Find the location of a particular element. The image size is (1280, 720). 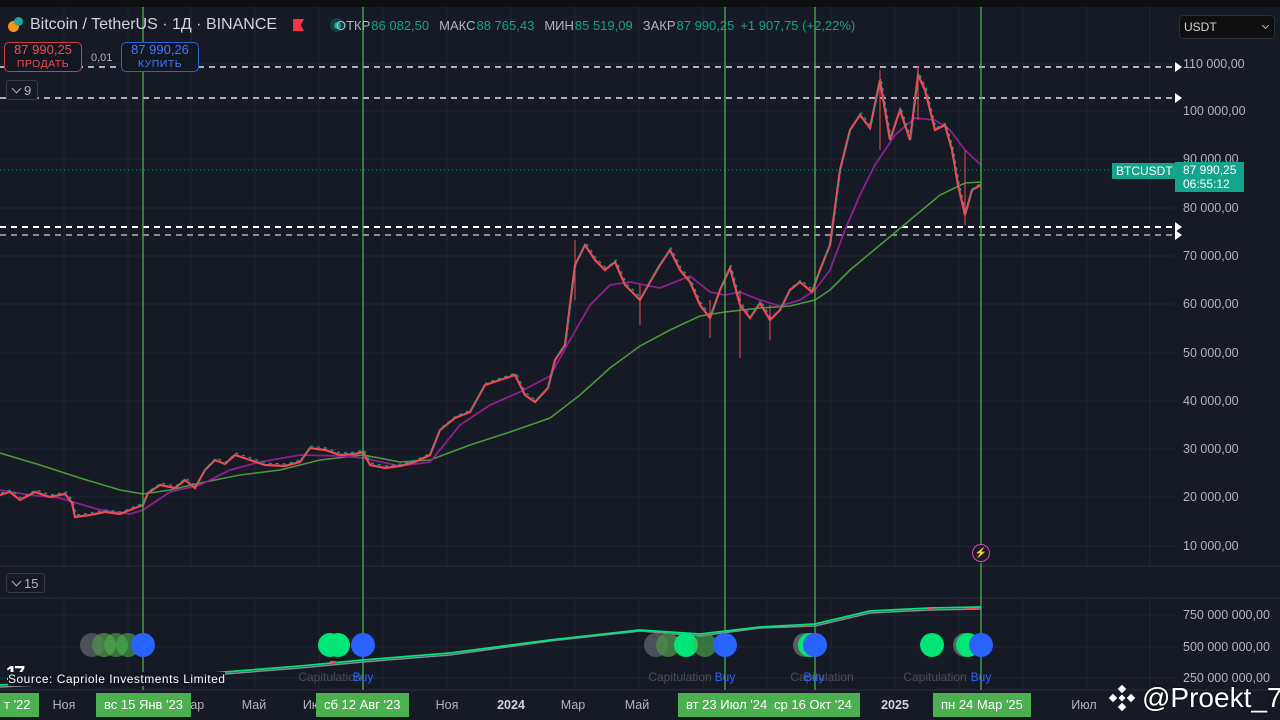

price-axis-label: 80 000,00 is located at coordinates (1211, 208).